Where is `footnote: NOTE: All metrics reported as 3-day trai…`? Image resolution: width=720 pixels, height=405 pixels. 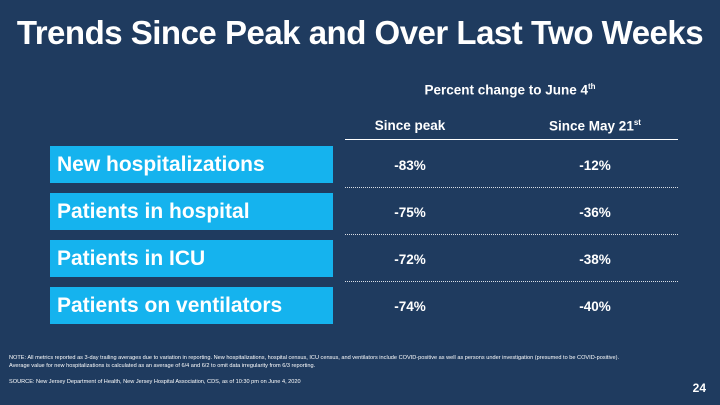 footnote: NOTE: All metrics reported as 3-day trai… is located at coordinates (359, 362).